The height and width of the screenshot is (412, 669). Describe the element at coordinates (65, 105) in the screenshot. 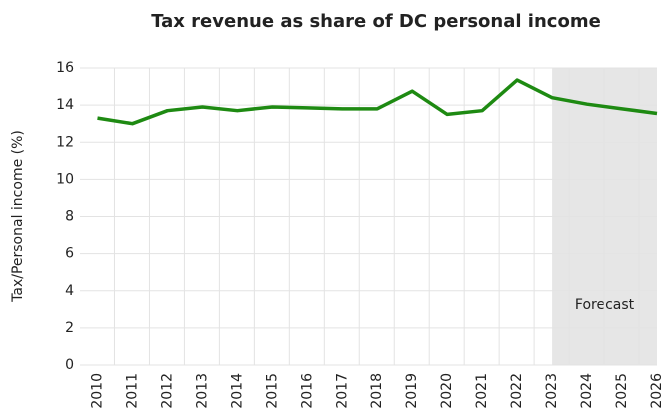

I see `y-tick-label: 14` at that location.